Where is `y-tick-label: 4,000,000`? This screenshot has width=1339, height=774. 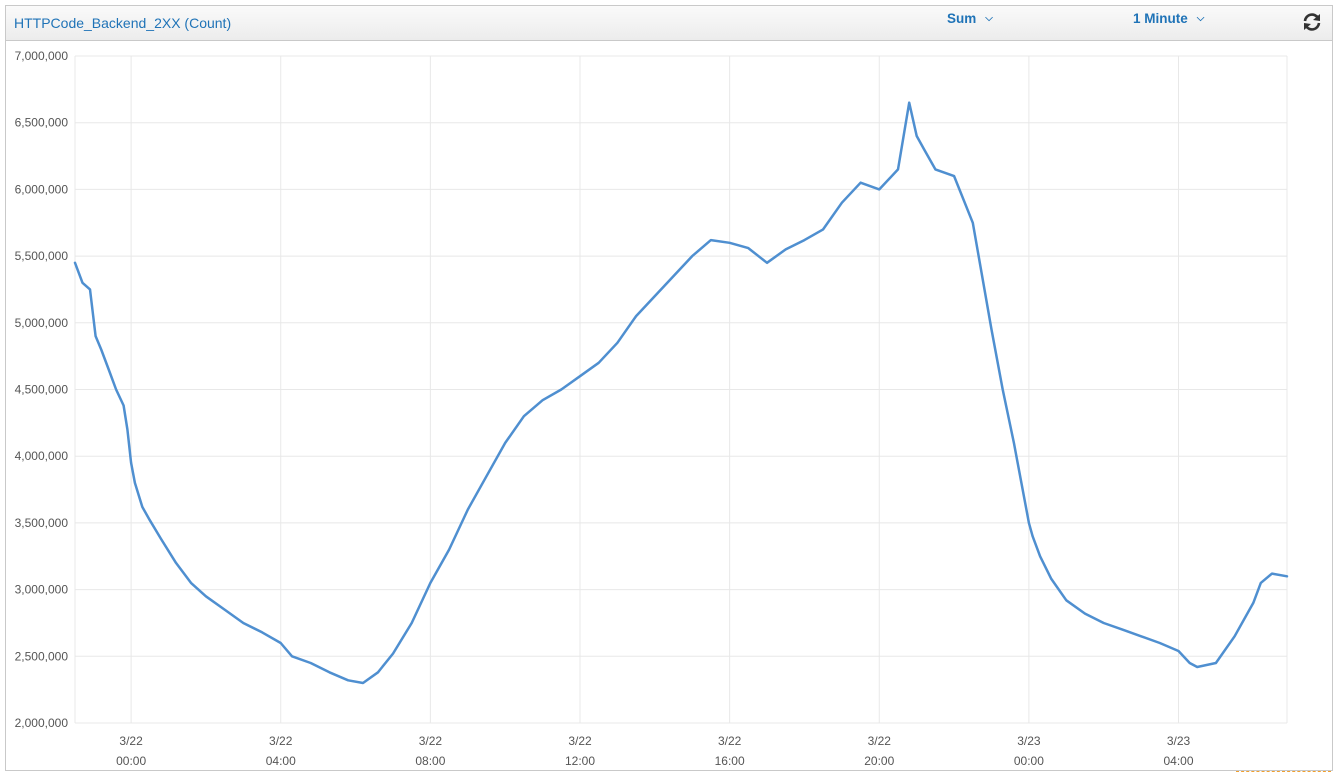 y-tick-label: 4,000,000 is located at coordinates (42, 456).